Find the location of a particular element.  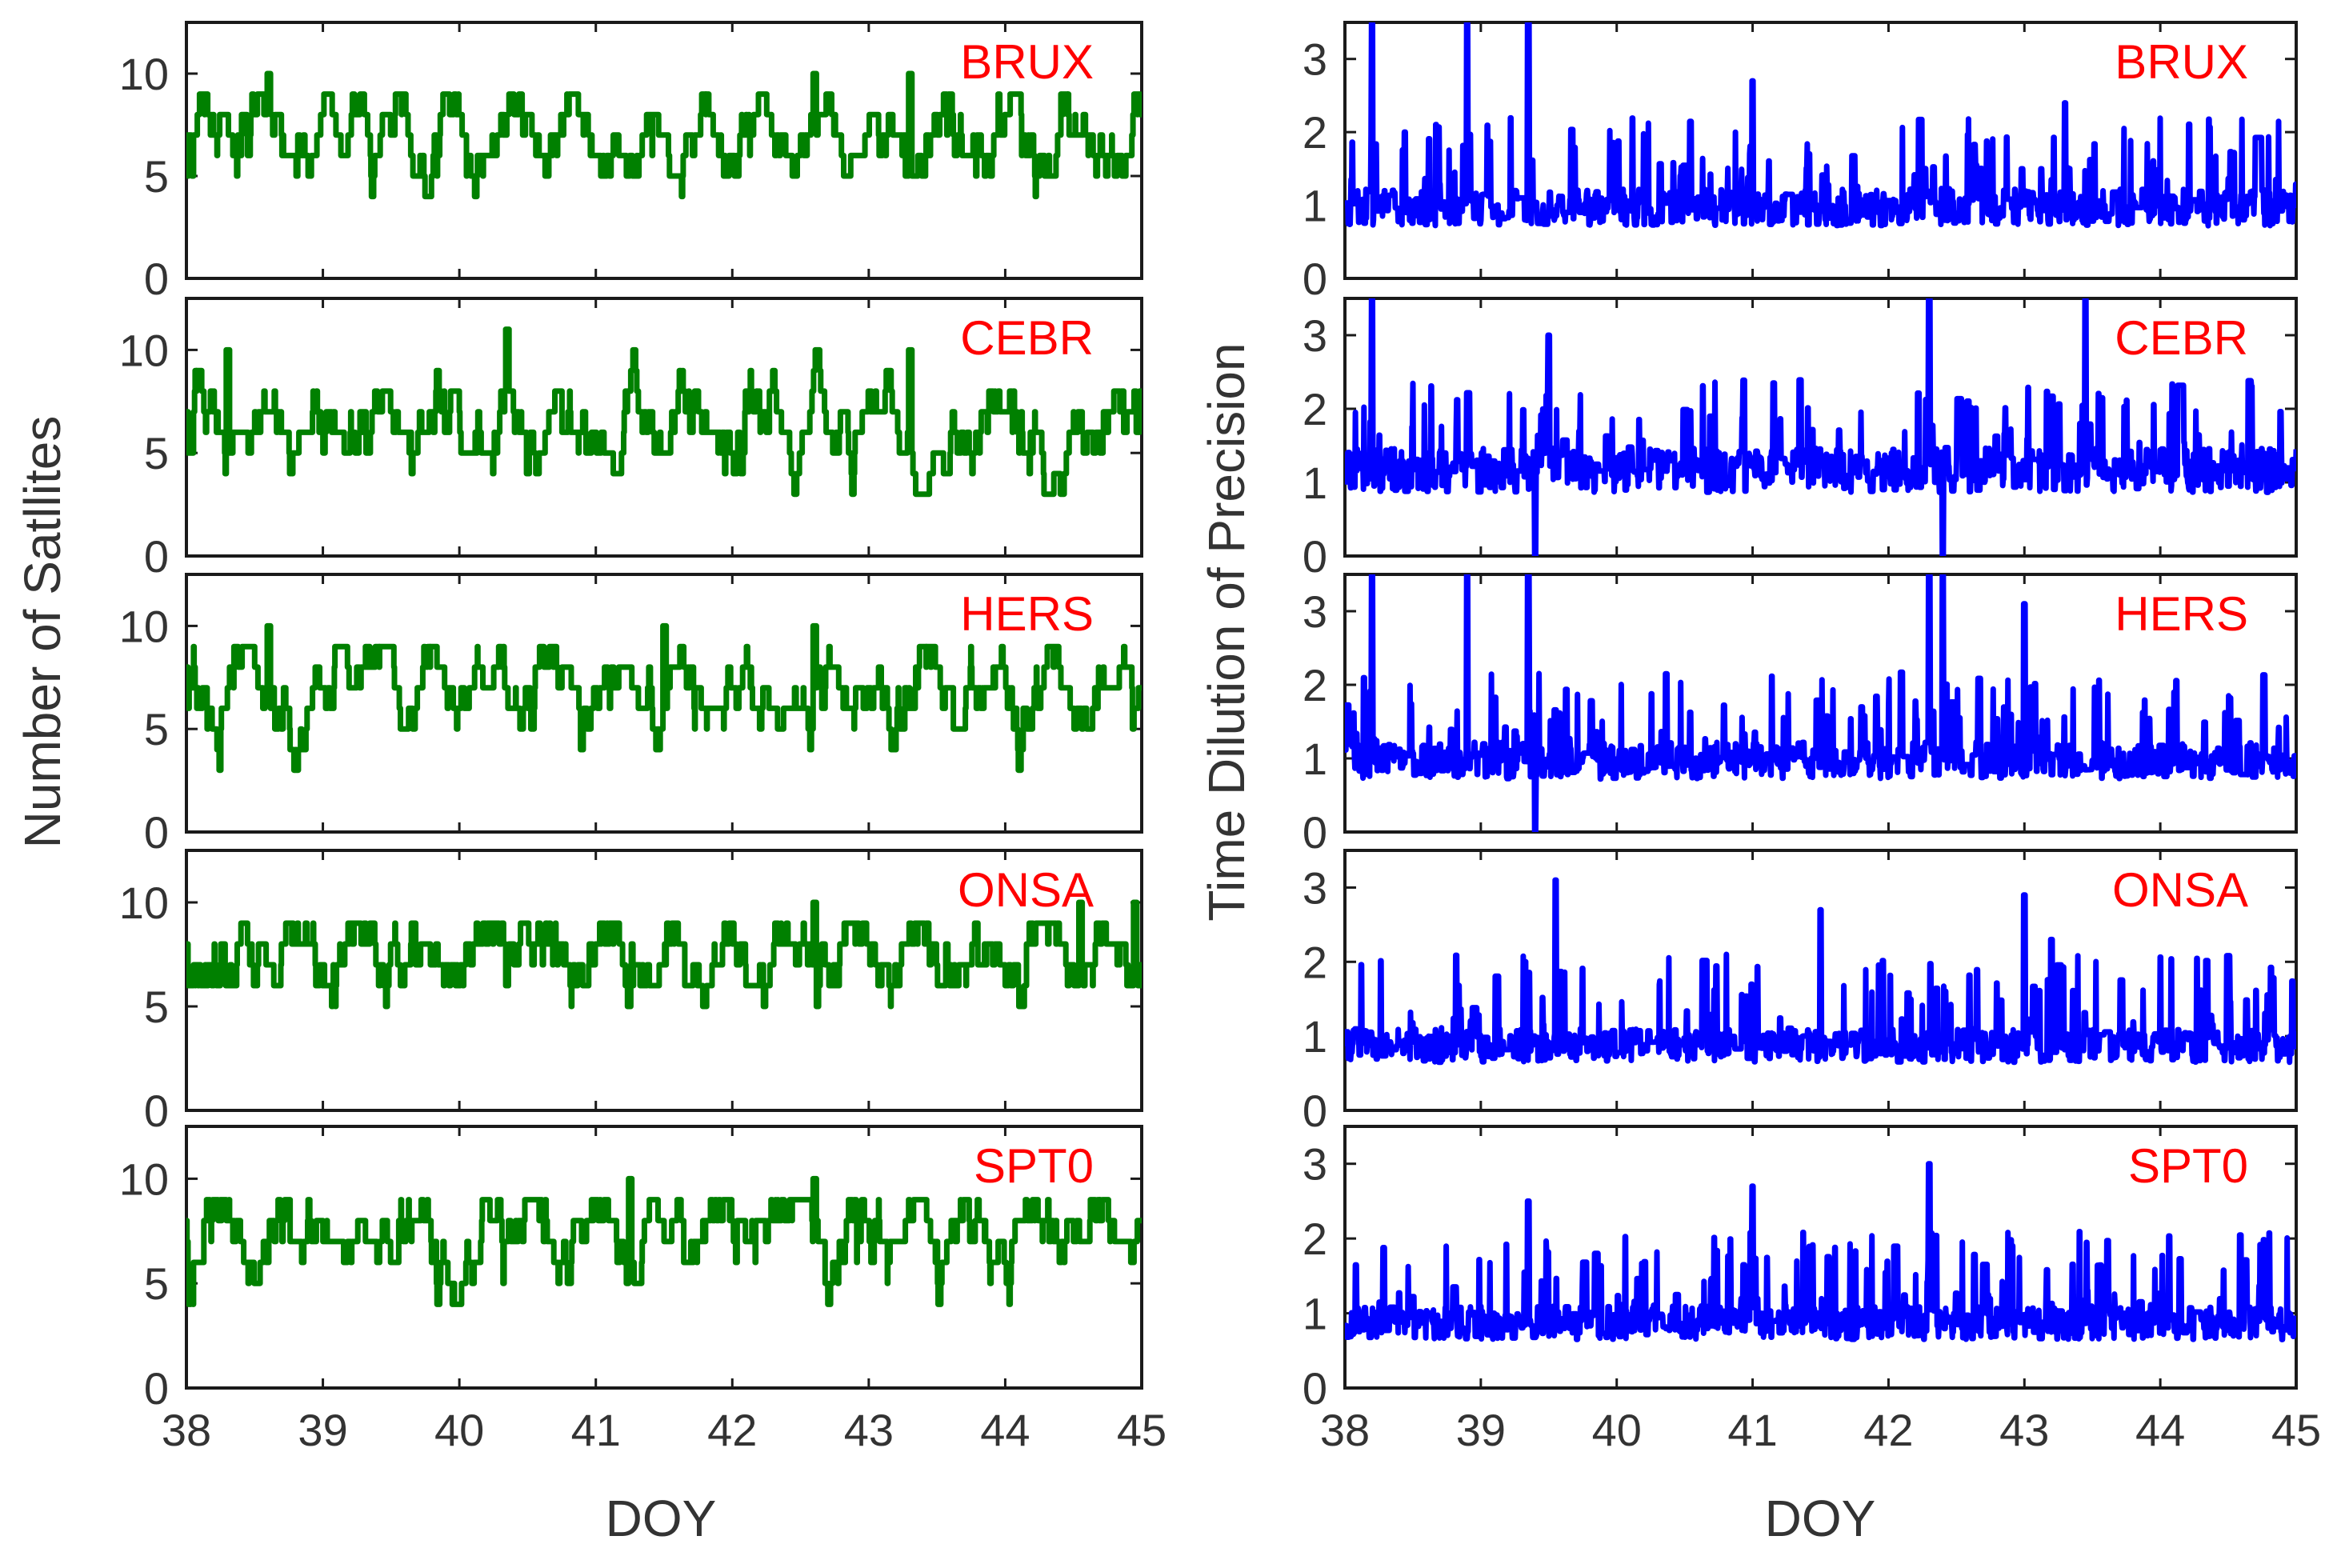

tdop-xtick-label: 42 is located at coordinates (1888, 1430).